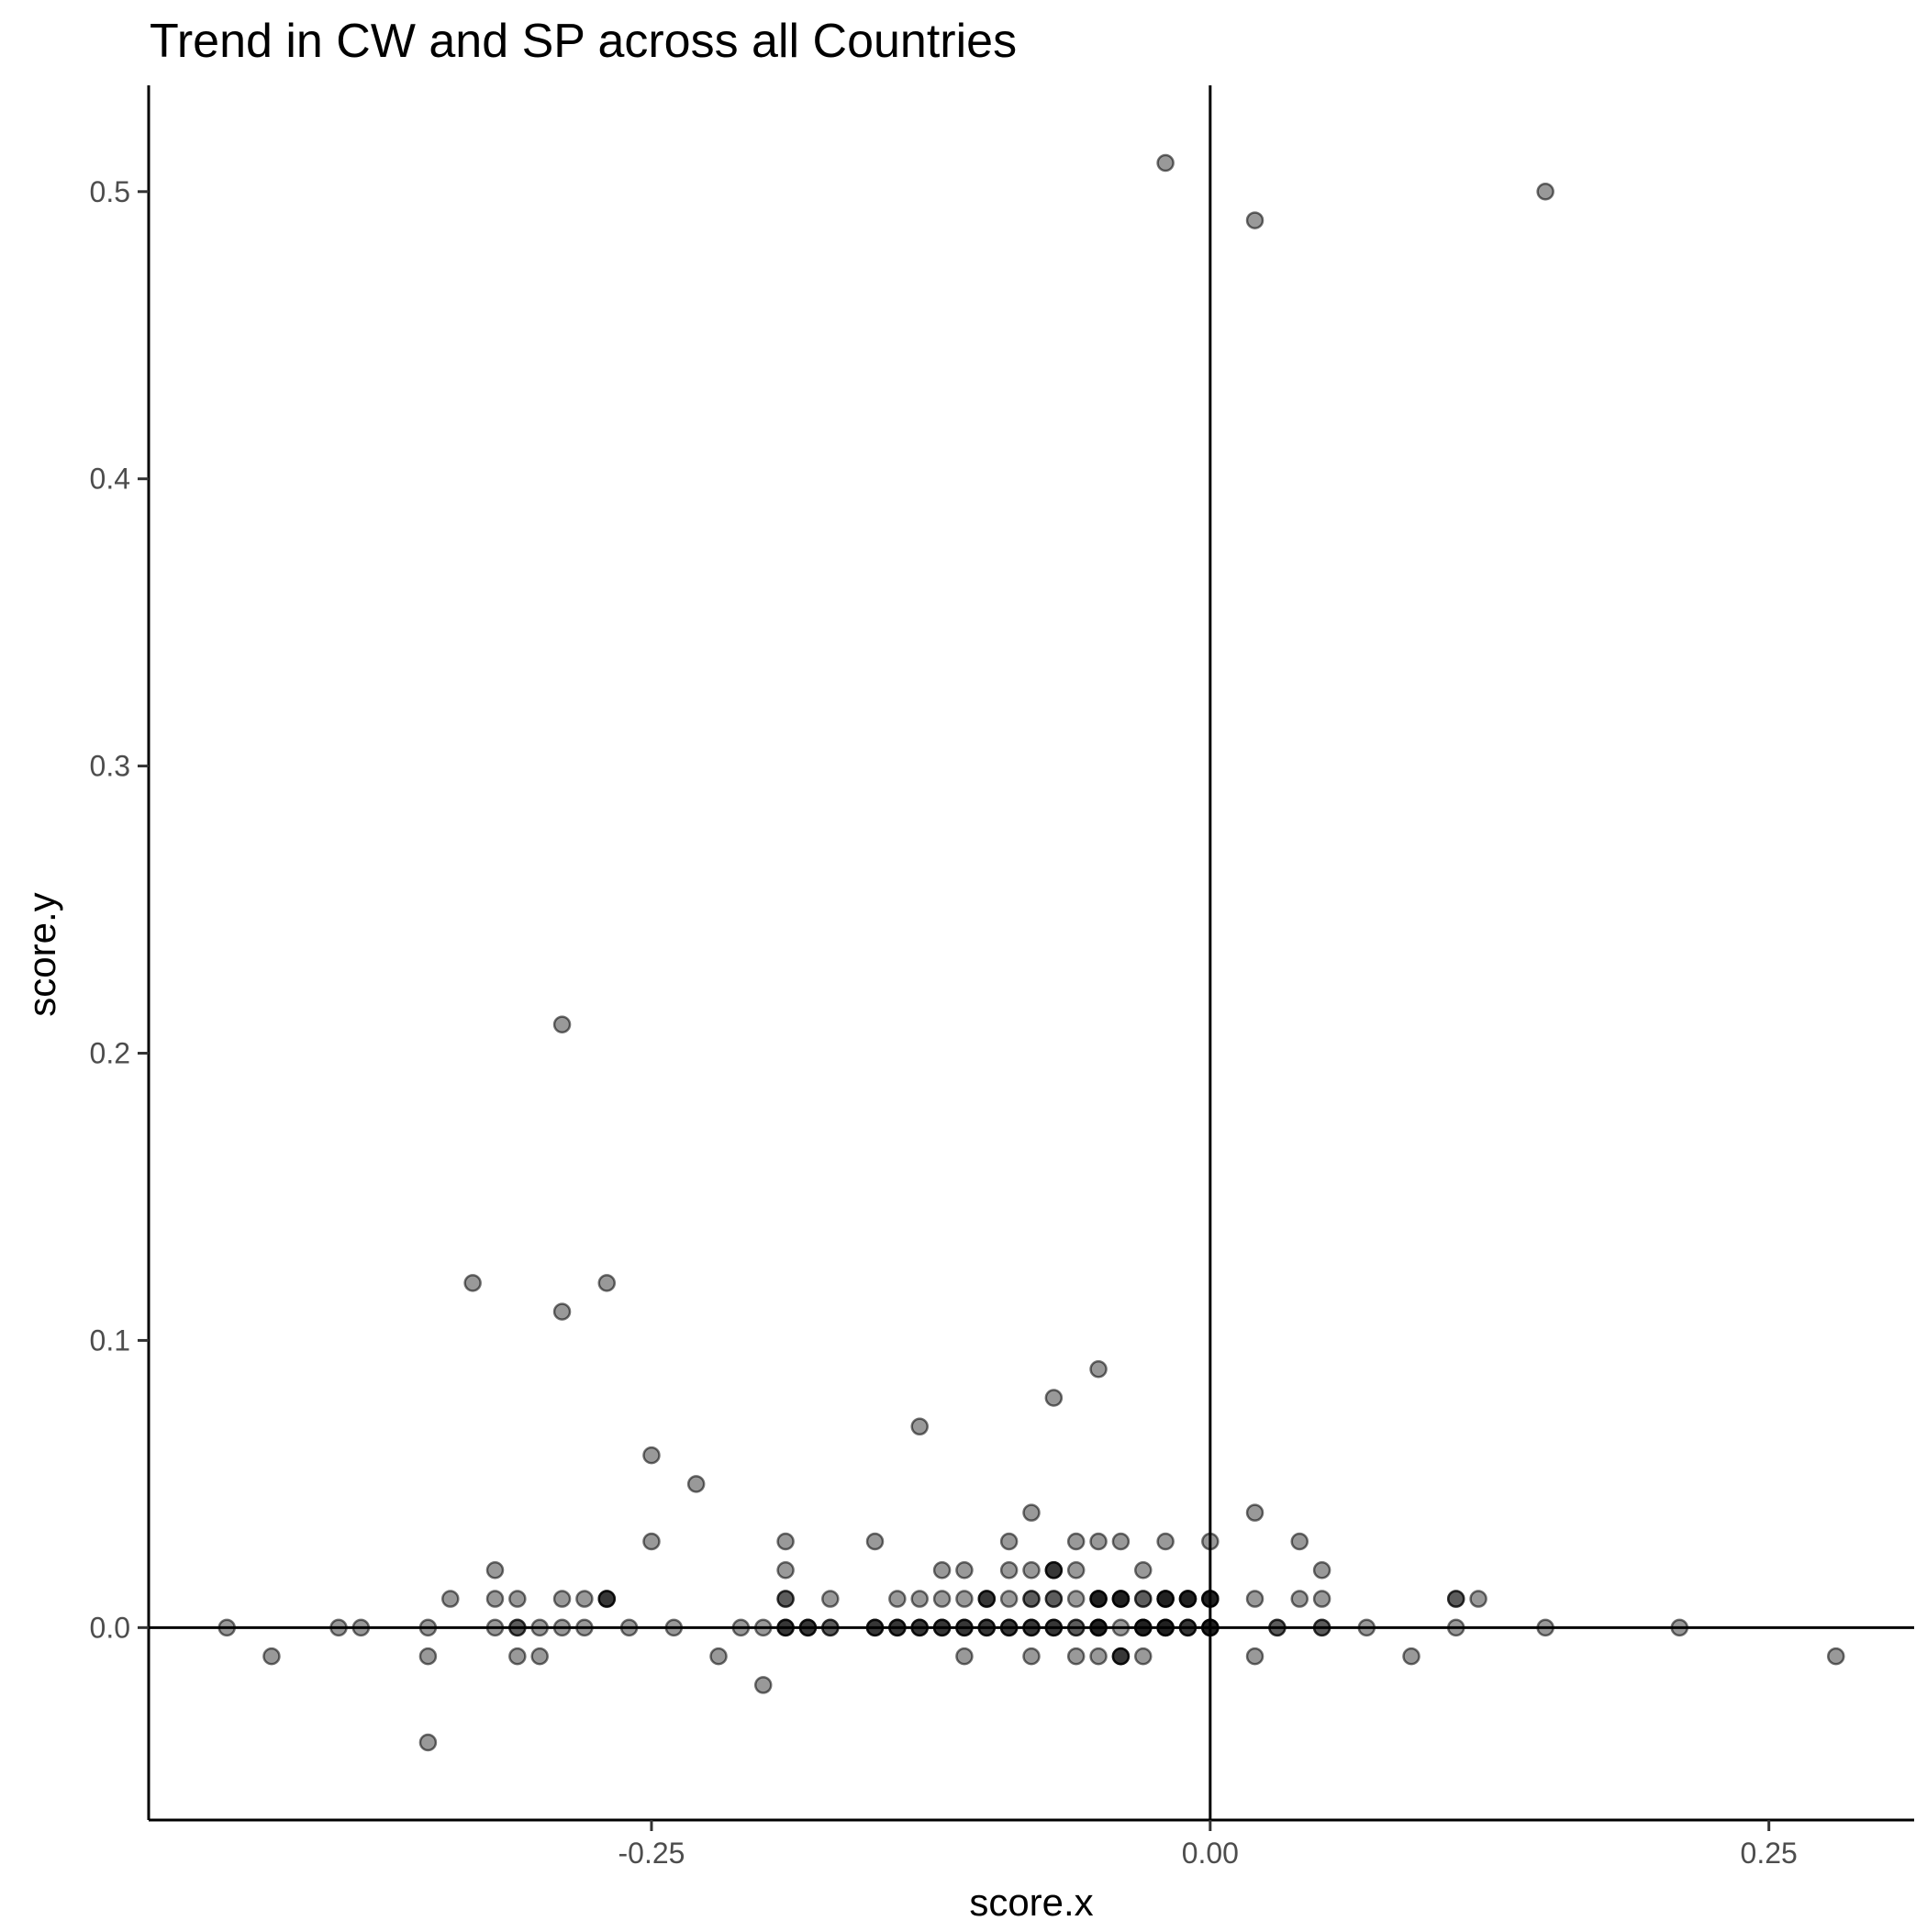  I want to click on x-axis-ticks: -0.25 0.00 0.25, so click(1208, 1845).